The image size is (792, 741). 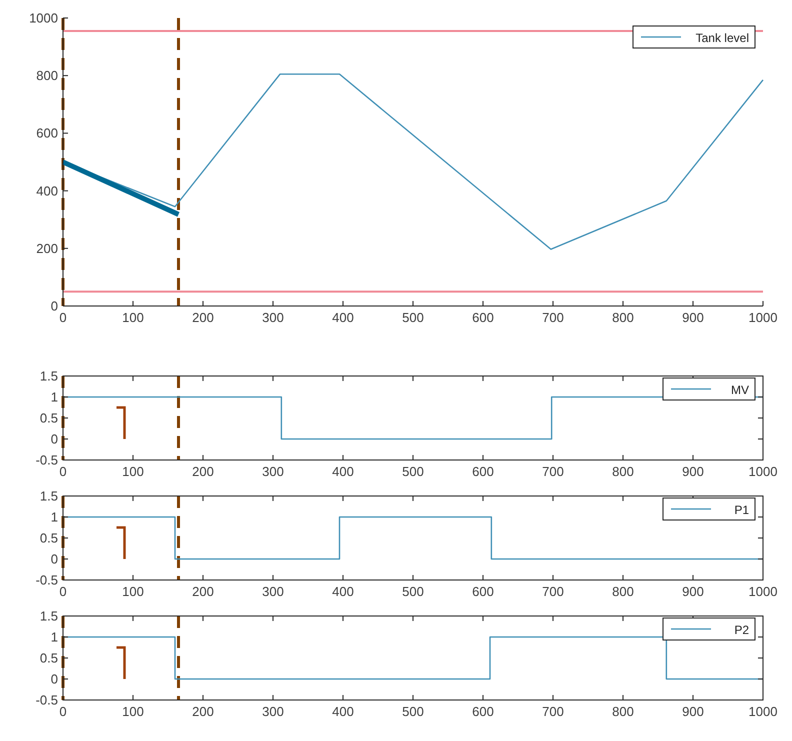 I want to click on legend-label: MV, so click(x=740, y=390).